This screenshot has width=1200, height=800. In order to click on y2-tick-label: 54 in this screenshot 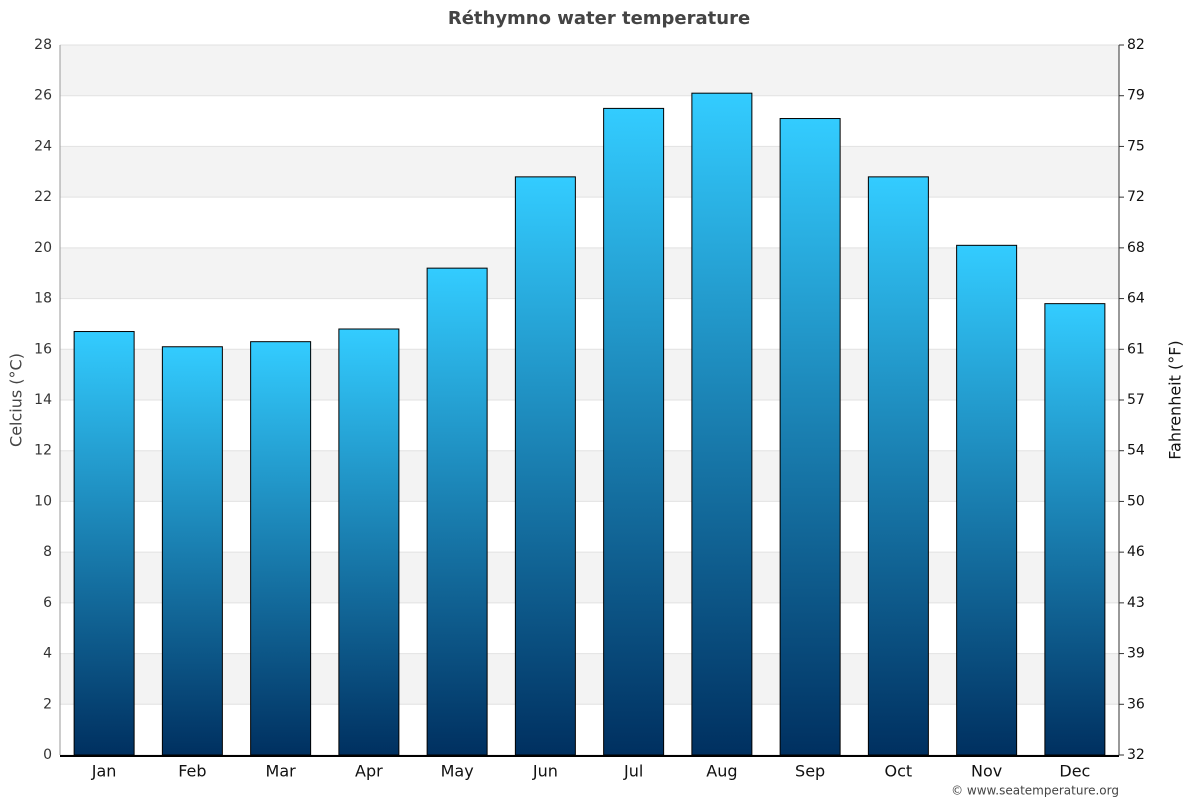, I will do `click(1136, 451)`.